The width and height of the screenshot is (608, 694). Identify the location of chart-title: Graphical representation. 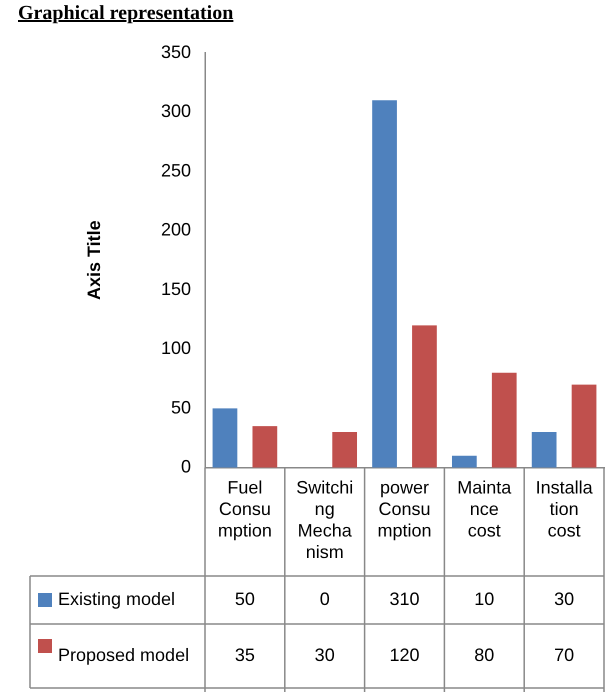
(125, 13).